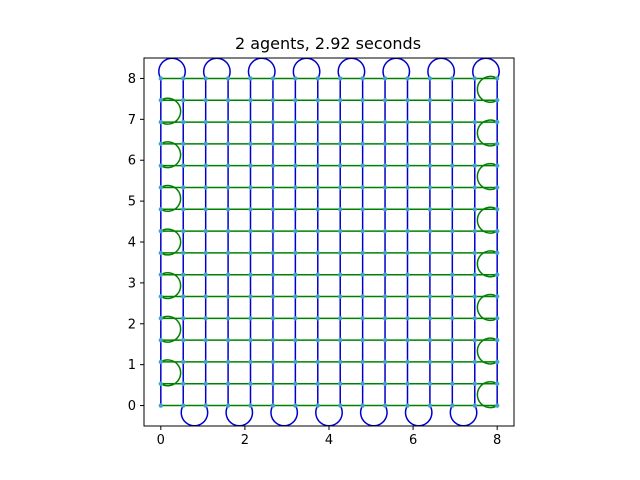  What do you see at coordinates (497, 440) in the screenshot?
I see `x-tick-label: 8` at bounding box center [497, 440].